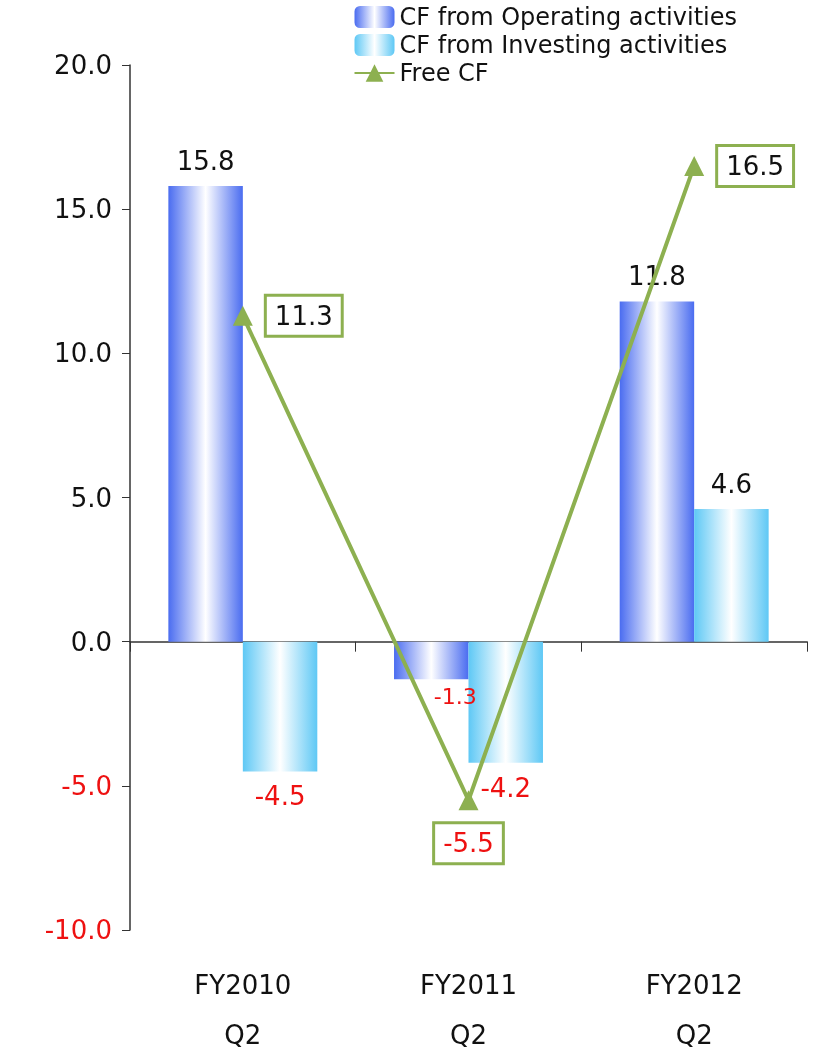 The width and height of the screenshot is (822, 1060). Describe the element at coordinates (280, 796) in the screenshot. I see `data-label: -4.5` at that location.